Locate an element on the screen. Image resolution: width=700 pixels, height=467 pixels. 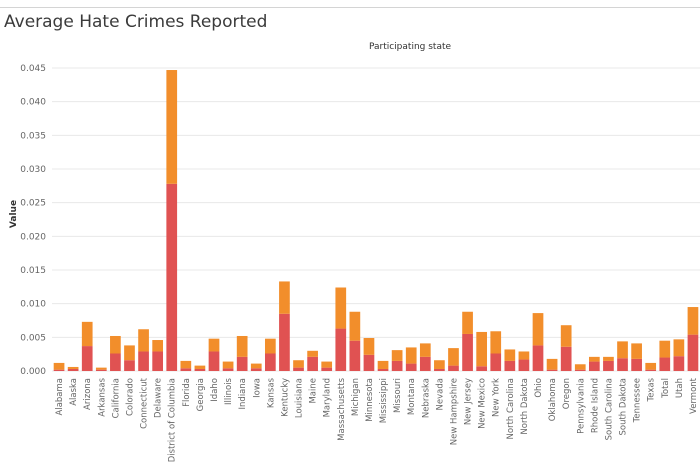
x-category-label: Delaware is located at coordinates (159, 398).